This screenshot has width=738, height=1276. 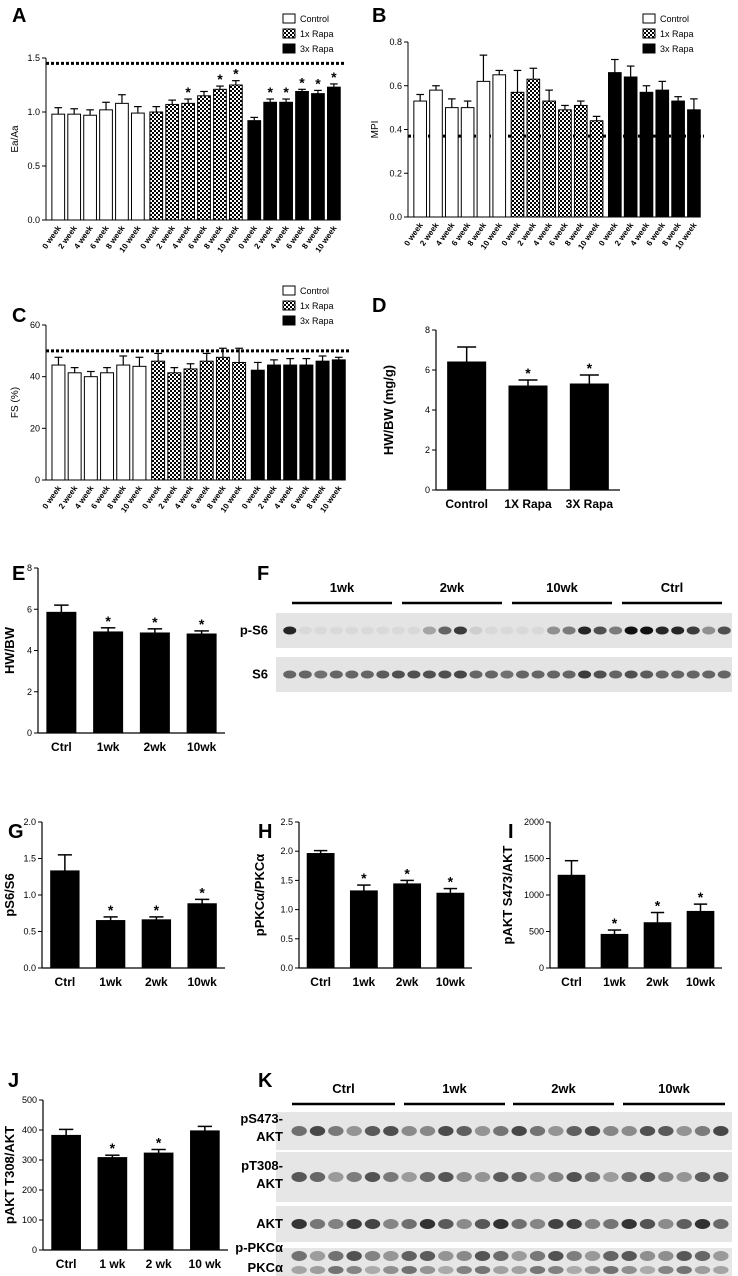 I want to click on blot-group-label: Ctrl, so click(x=672, y=587).